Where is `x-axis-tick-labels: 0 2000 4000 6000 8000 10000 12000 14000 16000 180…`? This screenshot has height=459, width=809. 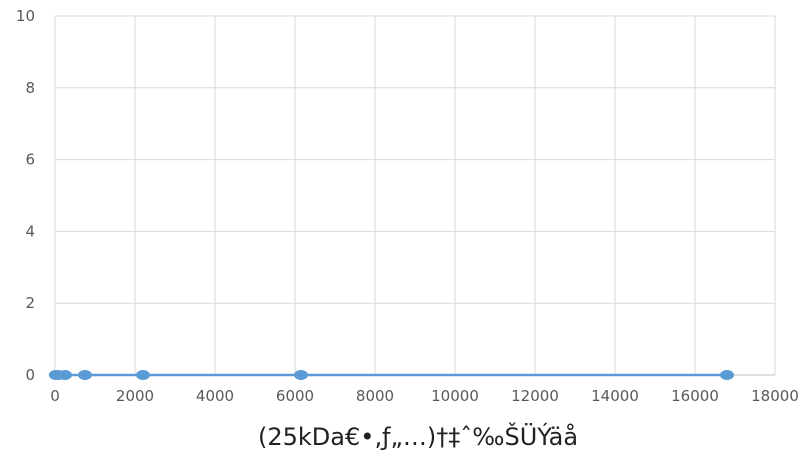
x-axis-tick-labels: 0 2000 4000 6000 8000 10000 12000 14000 16000 180… is located at coordinates (424, 396).